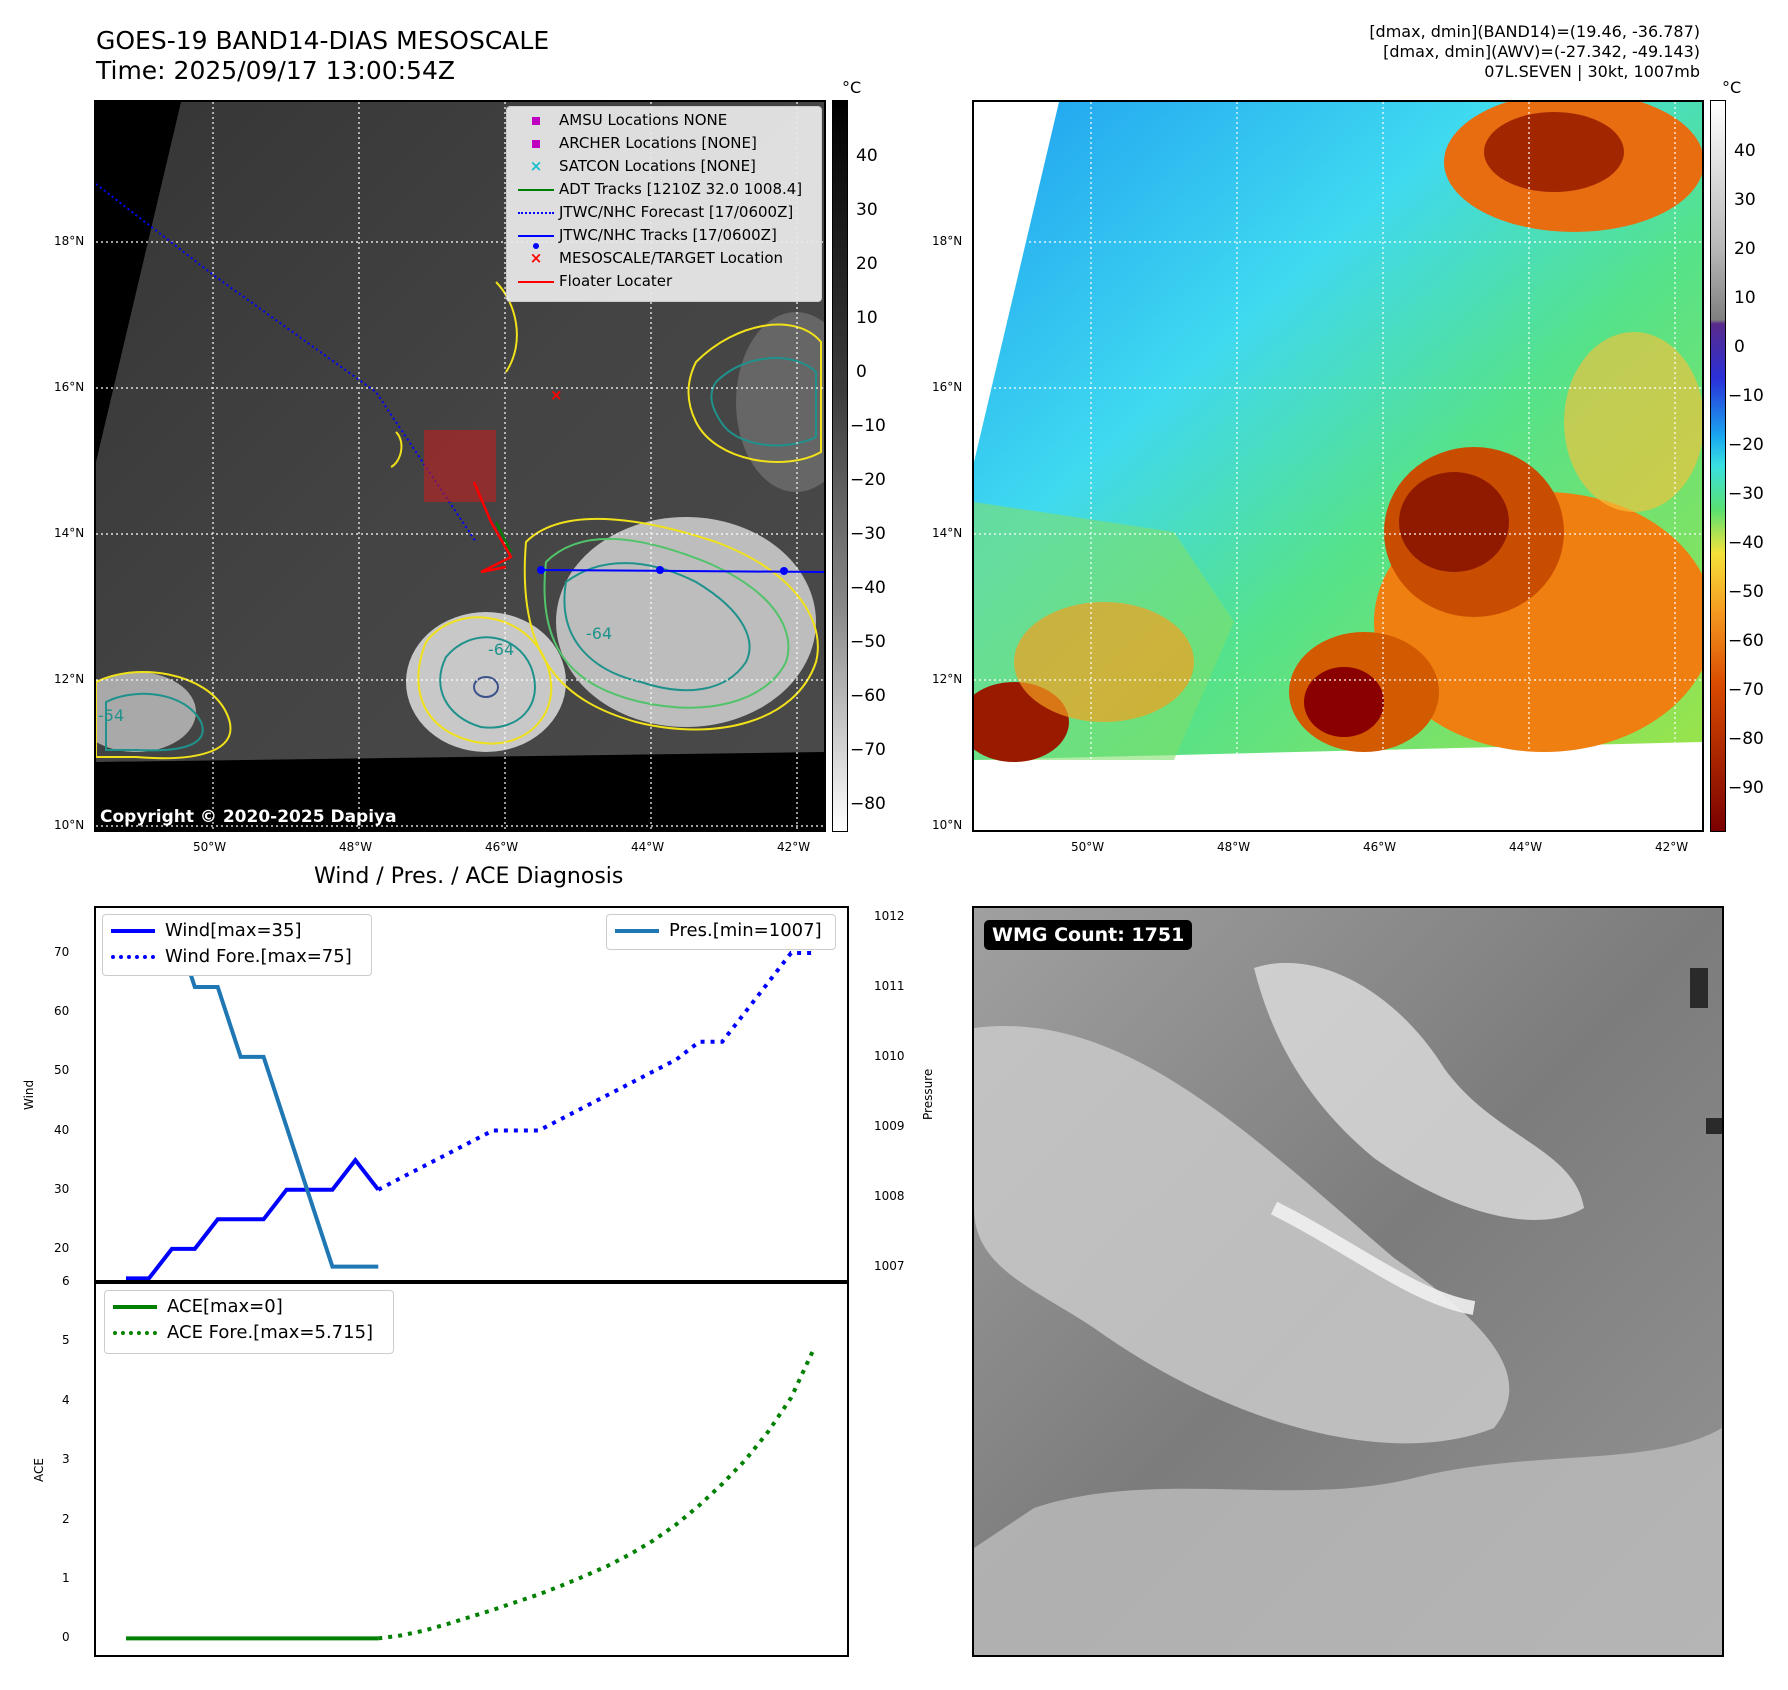  I want to click on legend-entry: ADT Tracks [1210Z 32.0 1008.4], so click(664, 189).